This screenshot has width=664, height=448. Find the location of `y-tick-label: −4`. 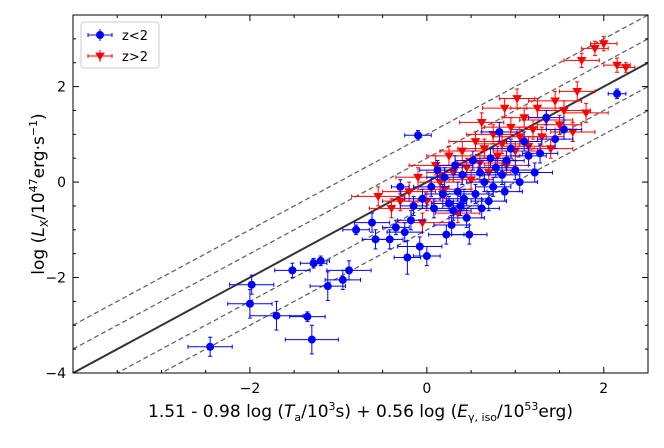

y-tick-label: −4 is located at coordinates (55, 374).